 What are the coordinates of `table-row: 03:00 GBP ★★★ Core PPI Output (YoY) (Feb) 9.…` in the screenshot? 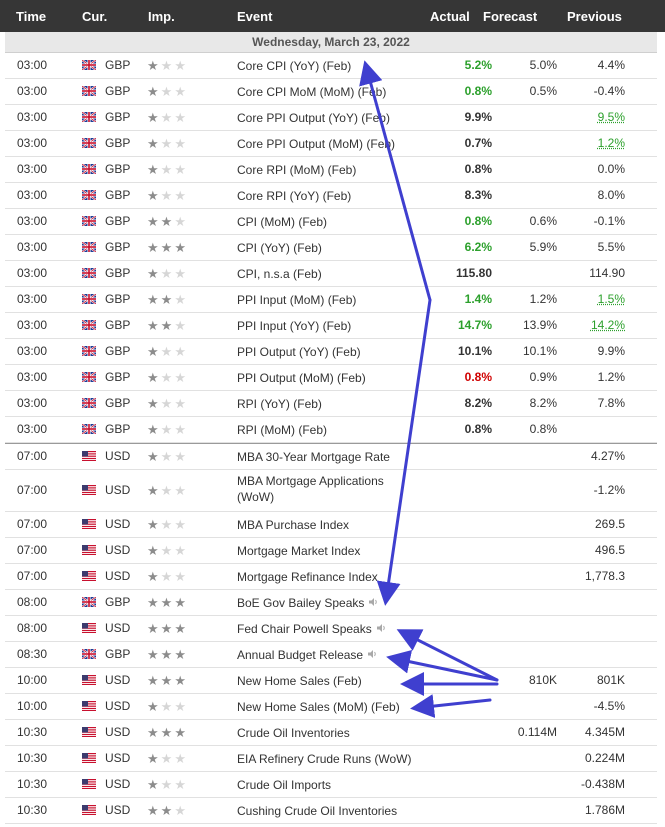 It's located at (331, 118).